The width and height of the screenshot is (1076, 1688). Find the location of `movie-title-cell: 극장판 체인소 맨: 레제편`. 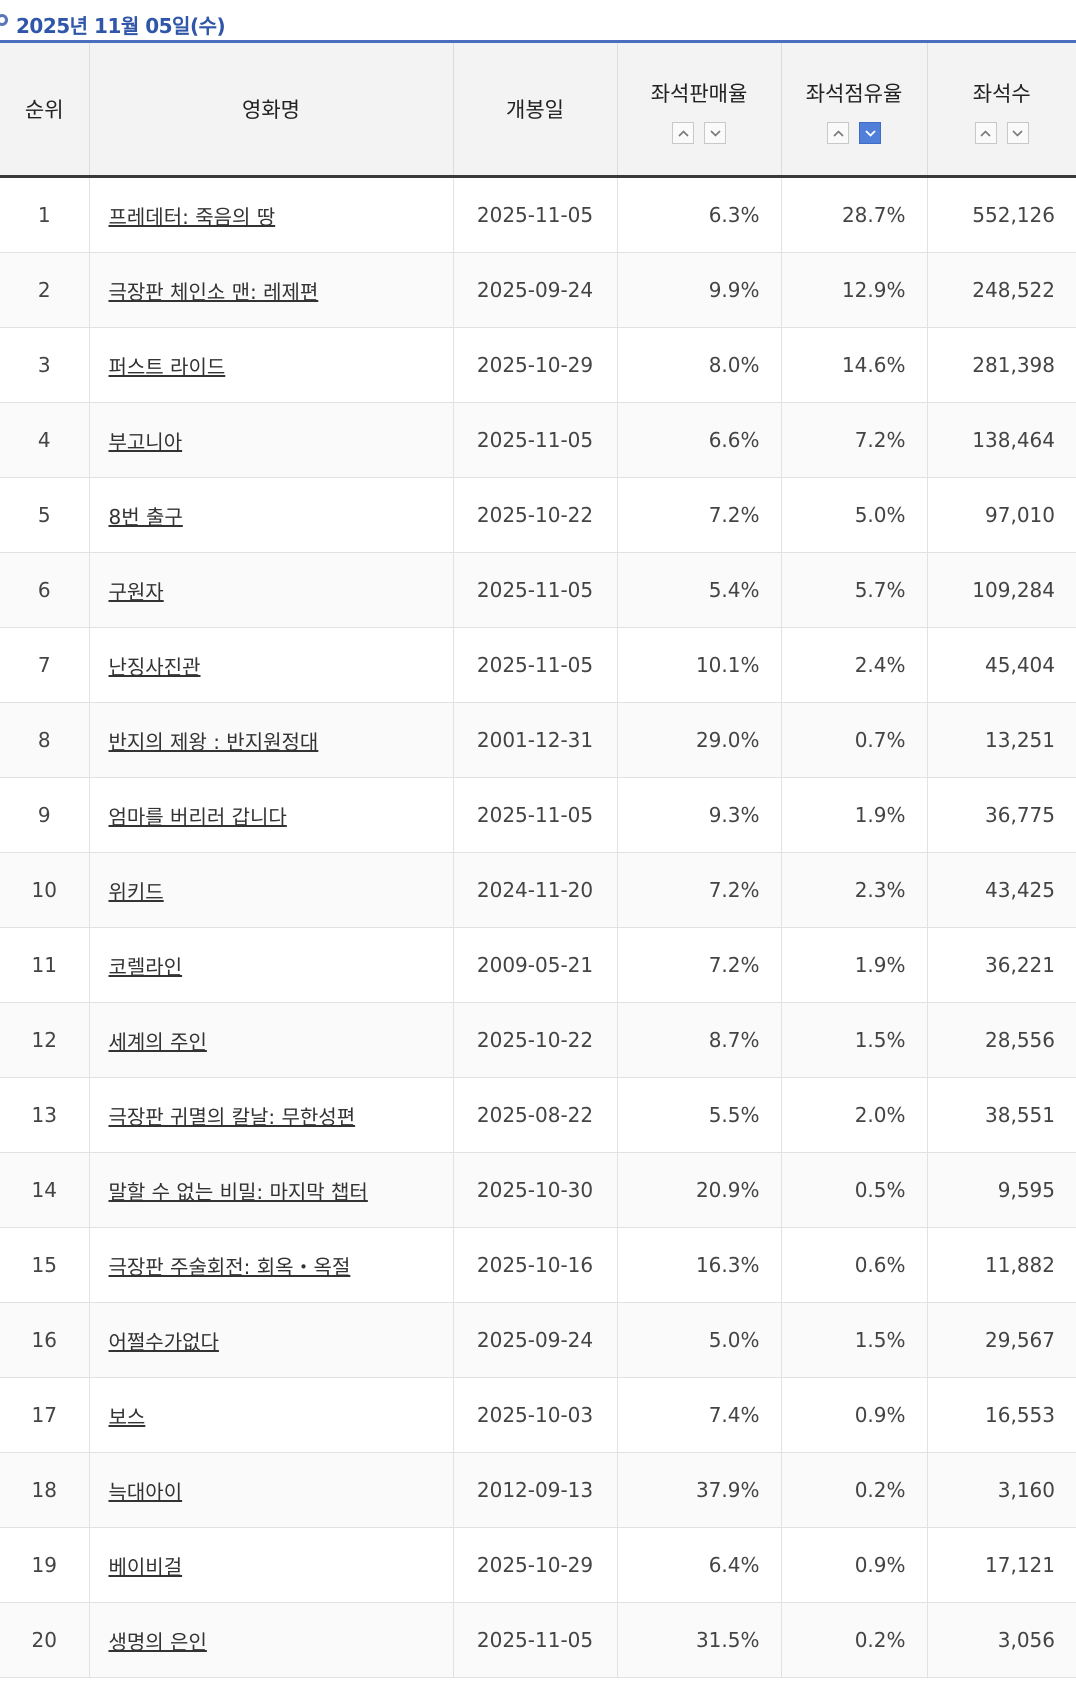

movie-title-cell: 극장판 체인소 맨: 레제편 is located at coordinates (270, 290).